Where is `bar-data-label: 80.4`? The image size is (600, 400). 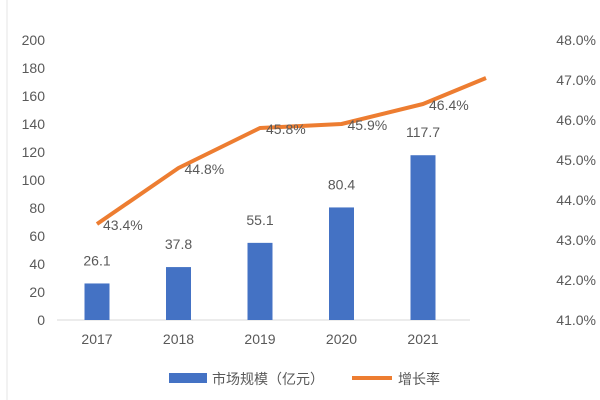 bar-data-label: 80.4 is located at coordinates (341, 184).